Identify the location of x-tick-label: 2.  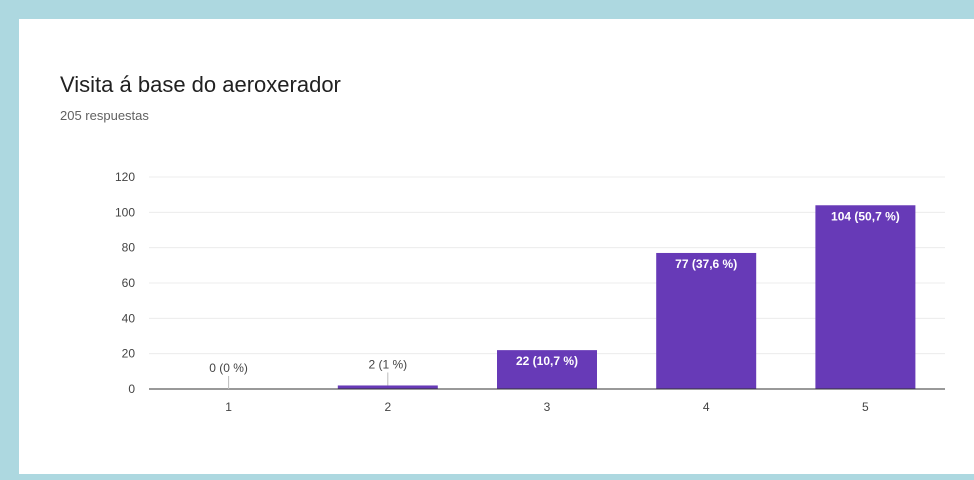
(387, 407).